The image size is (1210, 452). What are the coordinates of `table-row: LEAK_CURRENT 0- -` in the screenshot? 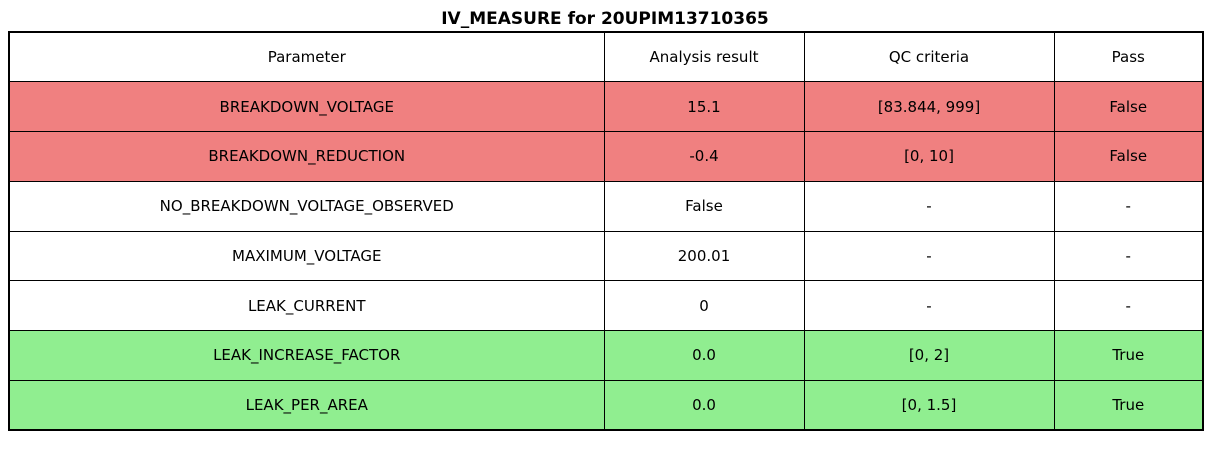 It's located at (606, 305).